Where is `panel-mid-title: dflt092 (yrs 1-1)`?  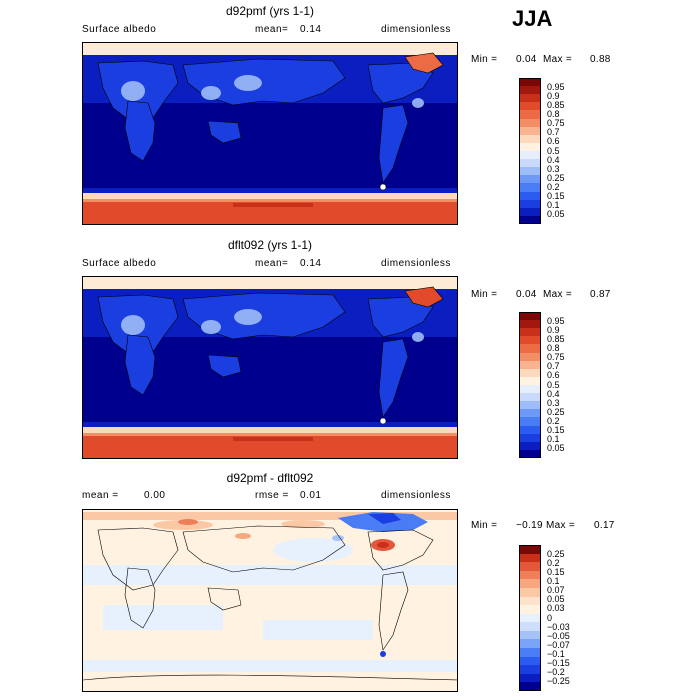 panel-mid-title: dflt092 (yrs 1-1) is located at coordinates (270, 245).